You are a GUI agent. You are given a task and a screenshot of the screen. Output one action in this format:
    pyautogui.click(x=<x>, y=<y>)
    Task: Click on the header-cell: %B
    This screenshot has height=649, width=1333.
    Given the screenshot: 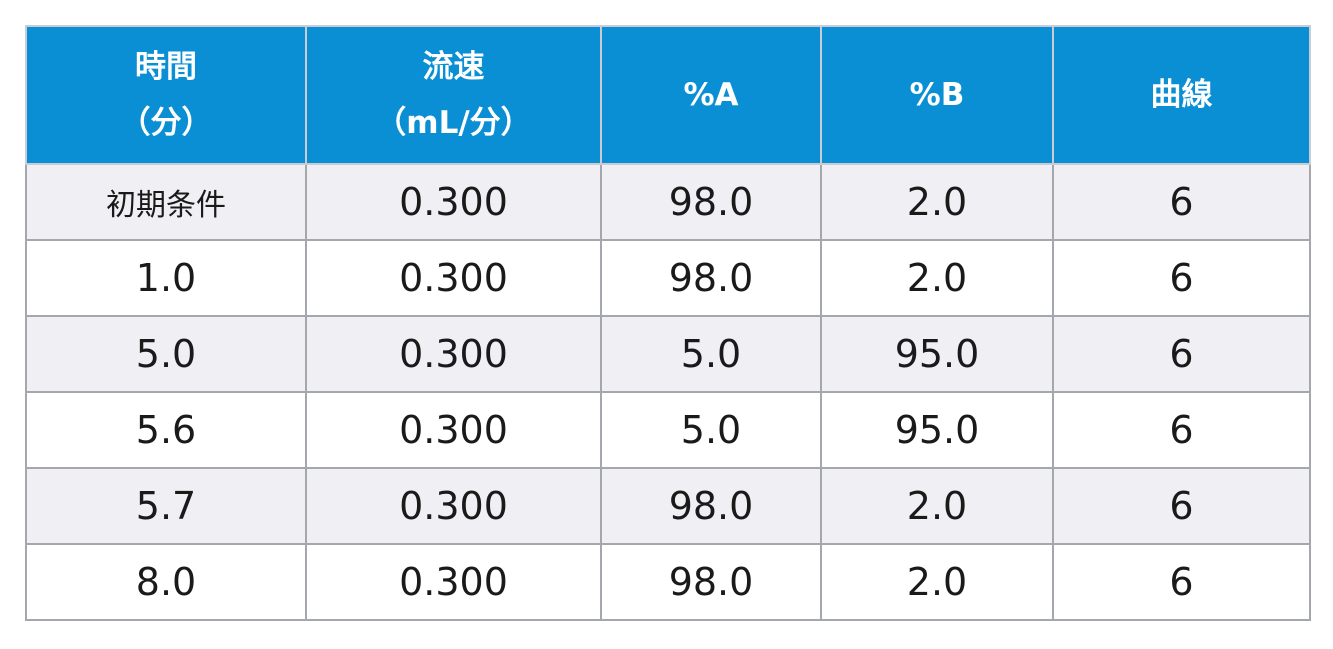 What is the action you would take?
    pyautogui.click(x=937, y=95)
    